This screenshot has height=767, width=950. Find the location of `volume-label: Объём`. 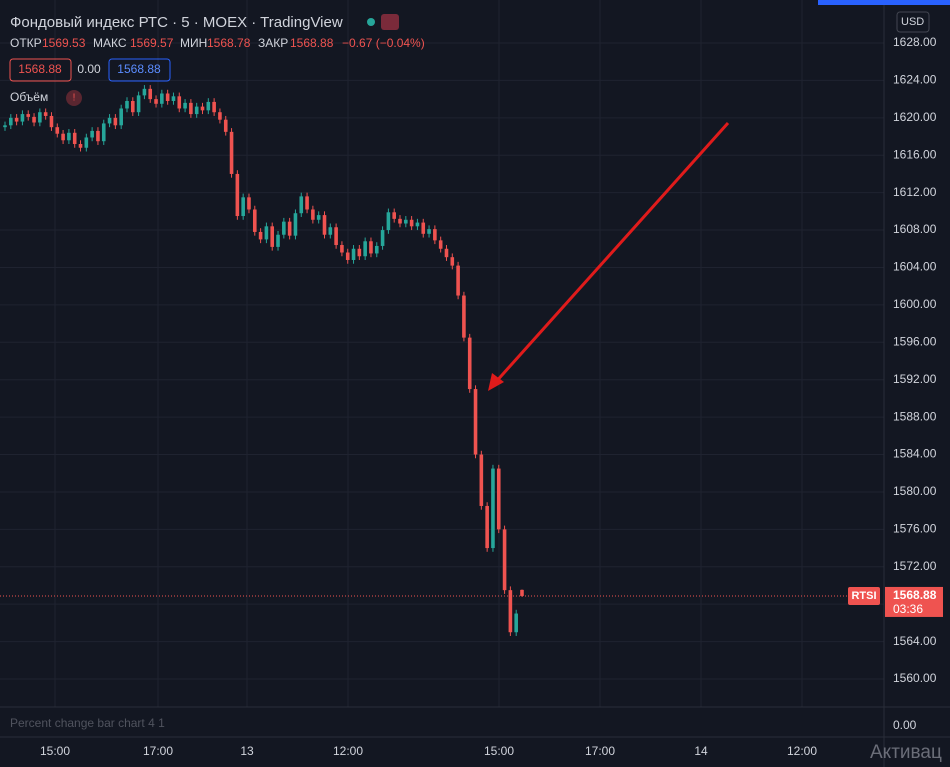

volume-label: Объём is located at coordinates (29, 97).